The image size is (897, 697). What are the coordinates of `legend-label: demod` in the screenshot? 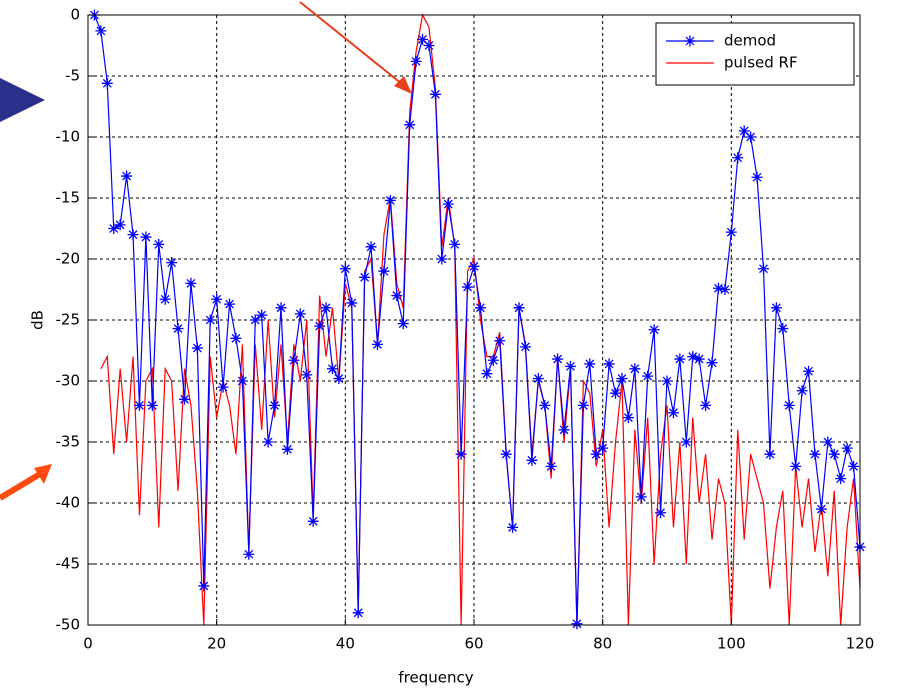 It's located at (750, 41).